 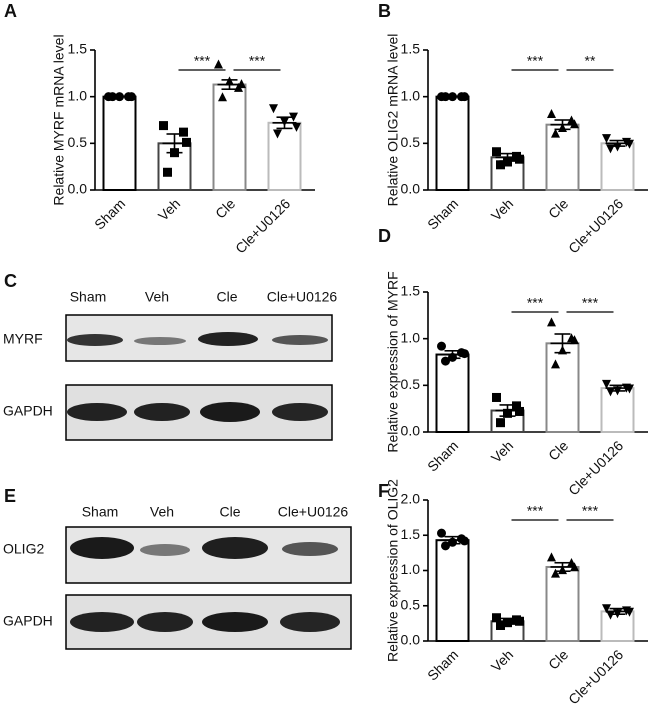 I want to click on y-axis-label: Relative MYRF mRNA level, so click(x=59, y=119).